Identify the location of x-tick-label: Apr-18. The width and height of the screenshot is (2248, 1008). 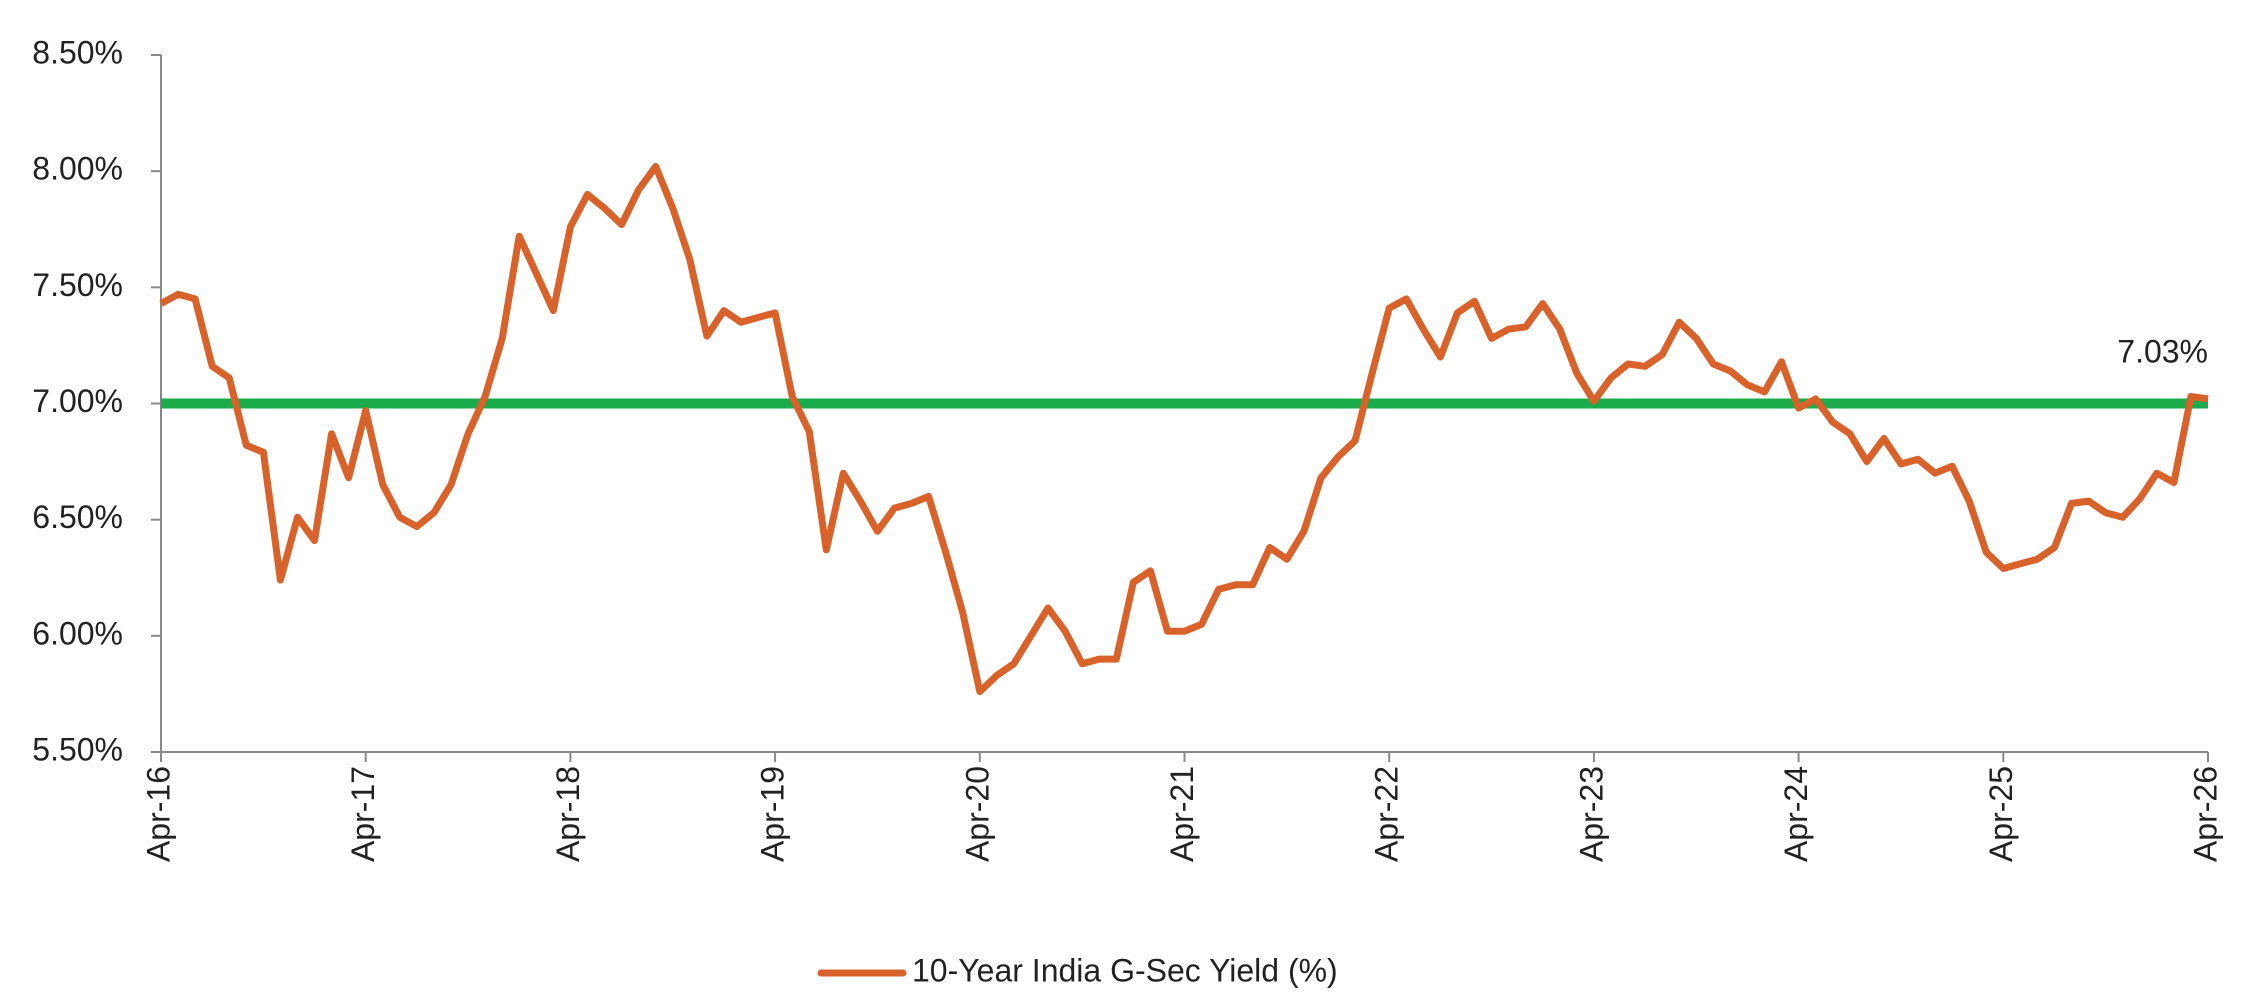
(568, 814).